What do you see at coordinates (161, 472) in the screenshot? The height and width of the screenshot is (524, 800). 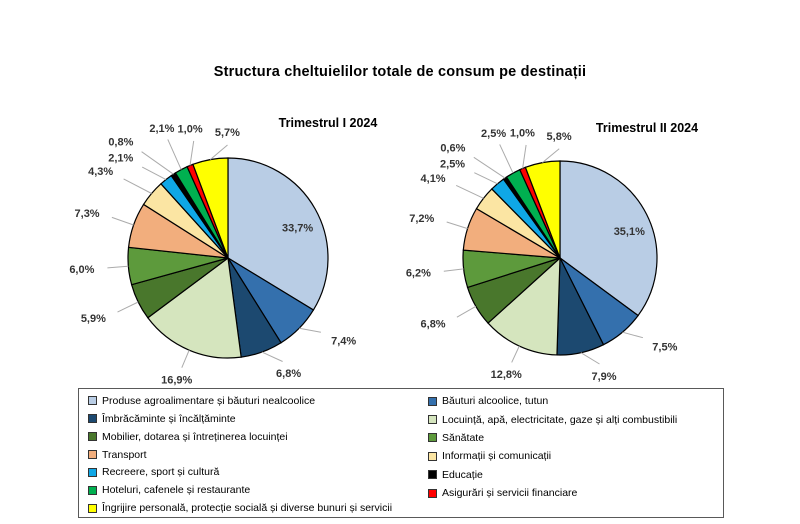 I see `legend-item-label: Recreere, sport și cultură` at bounding box center [161, 472].